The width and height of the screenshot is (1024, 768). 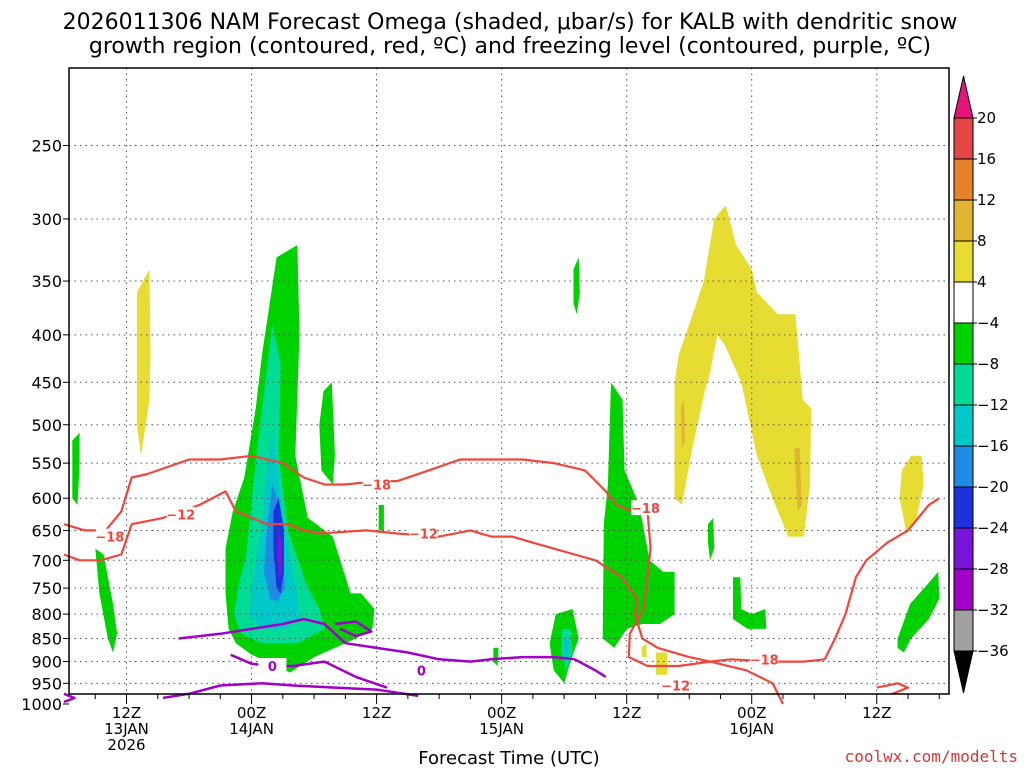 I want to click on y-tick-label: 250, so click(x=46, y=146).